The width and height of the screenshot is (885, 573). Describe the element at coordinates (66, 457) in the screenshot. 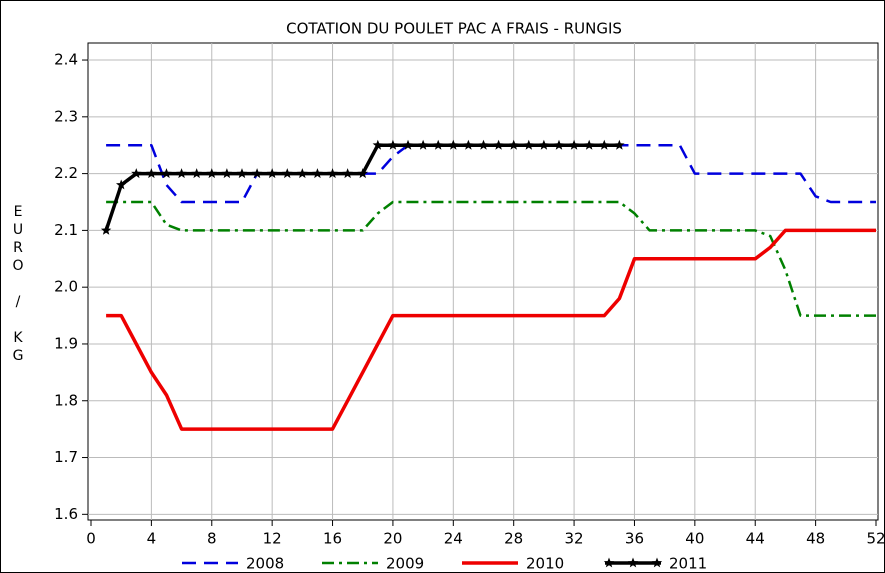

I see `y-tick-label: 1.7` at that location.